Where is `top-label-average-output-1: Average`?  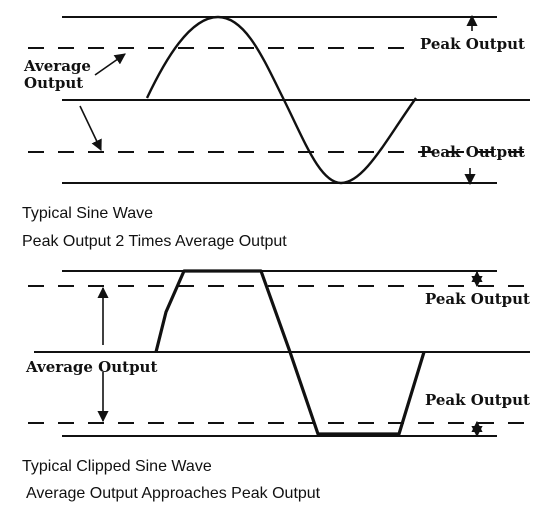
top-label-average-output-1: Average is located at coordinates (57, 66).